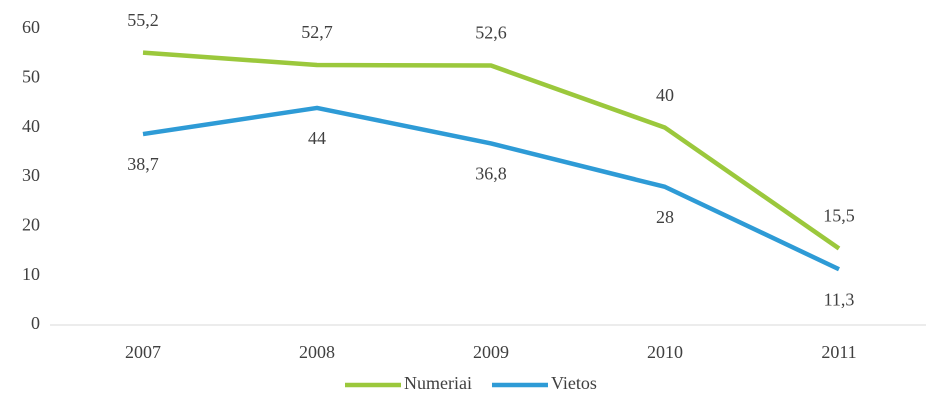 This screenshot has width=934, height=406. What do you see at coordinates (31, 175) in the screenshot?
I see `y-tick-label: 30` at bounding box center [31, 175].